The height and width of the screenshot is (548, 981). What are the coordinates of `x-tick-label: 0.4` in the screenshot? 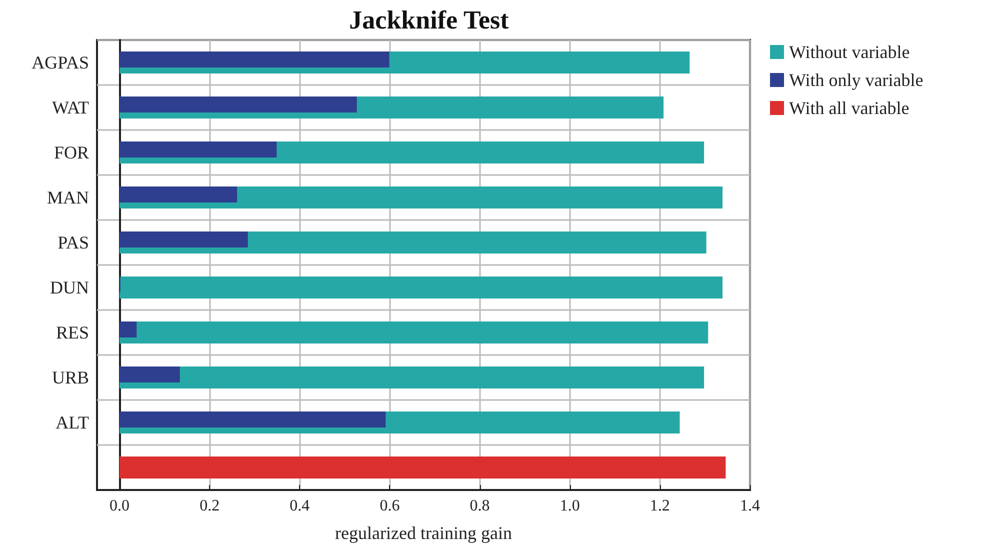 It's located at (300, 506).